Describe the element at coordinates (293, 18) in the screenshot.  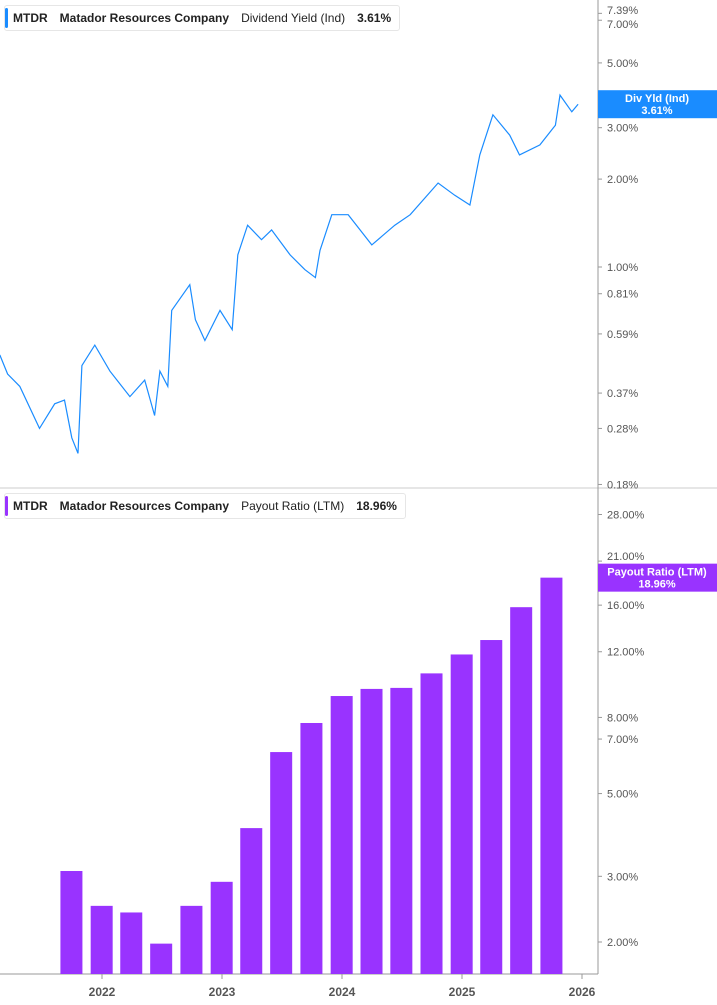
I see `legend-metric: Dividend Yield (Ind)` at that location.